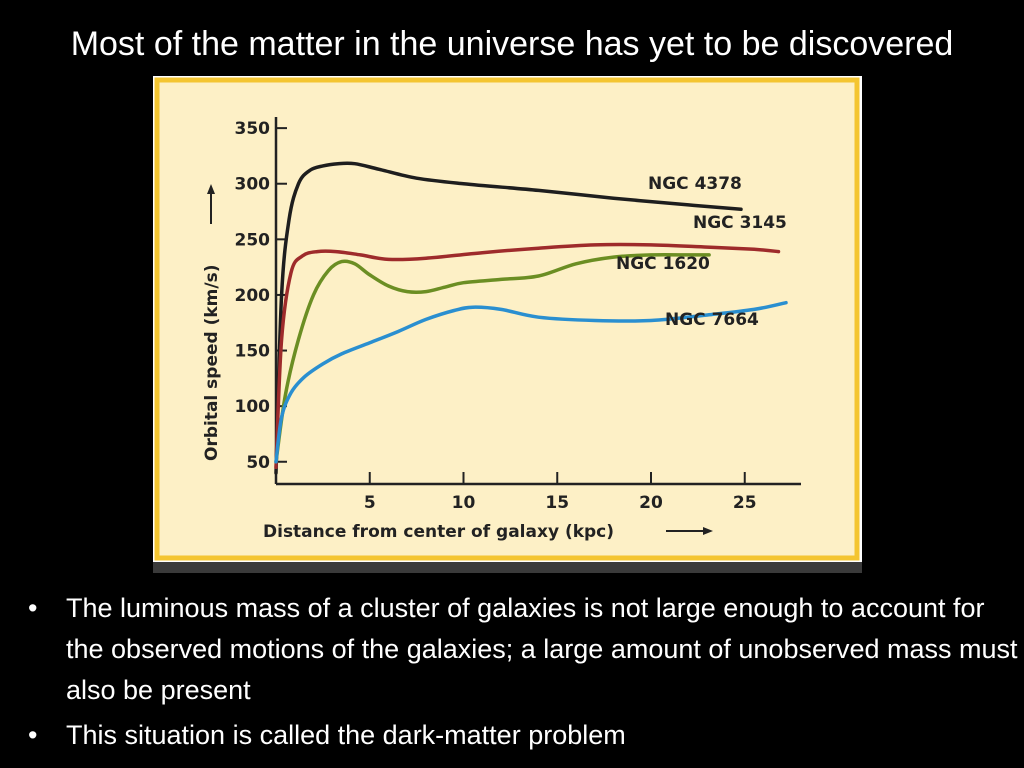 The height and width of the screenshot is (768, 1024). What do you see at coordinates (253, 352) in the screenshot?
I see `y-tick-label: 150` at bounding box center [253, 352].